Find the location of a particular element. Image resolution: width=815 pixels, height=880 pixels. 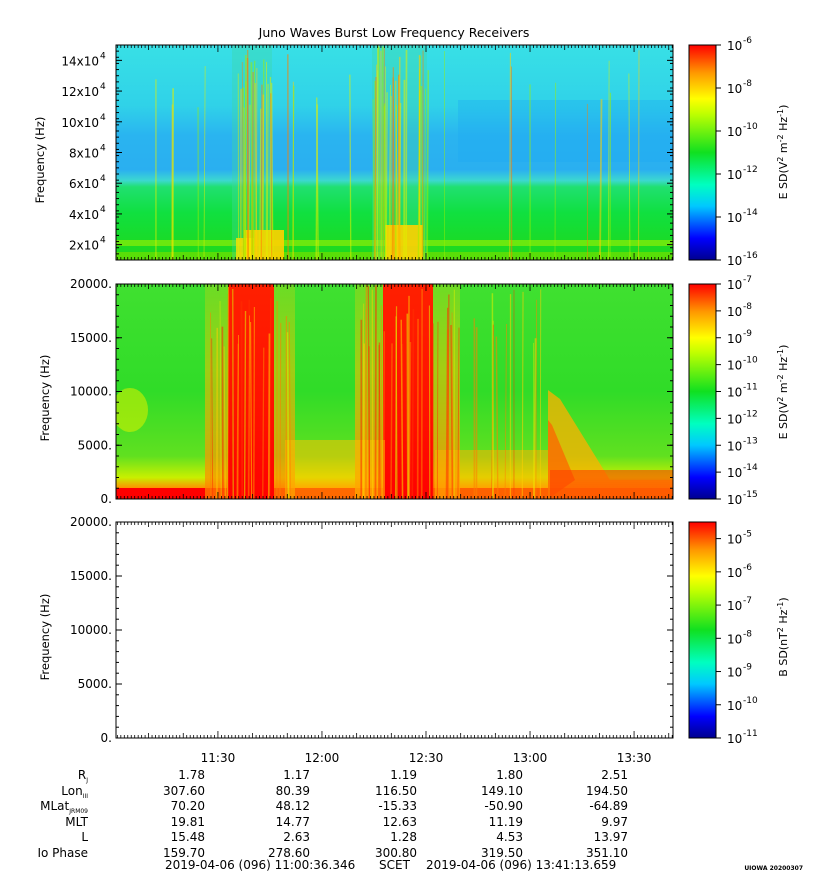

time-tick-label: 12:30 is located at coordinates (426, 758).